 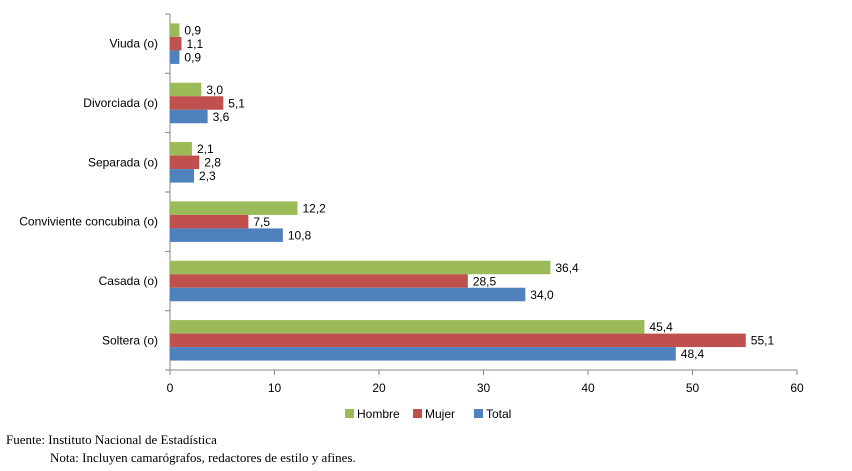 What do you see at coordinates (300, 235) in the screenshot?
I see `data-label: 10,8` at bounding box center [300, 235].